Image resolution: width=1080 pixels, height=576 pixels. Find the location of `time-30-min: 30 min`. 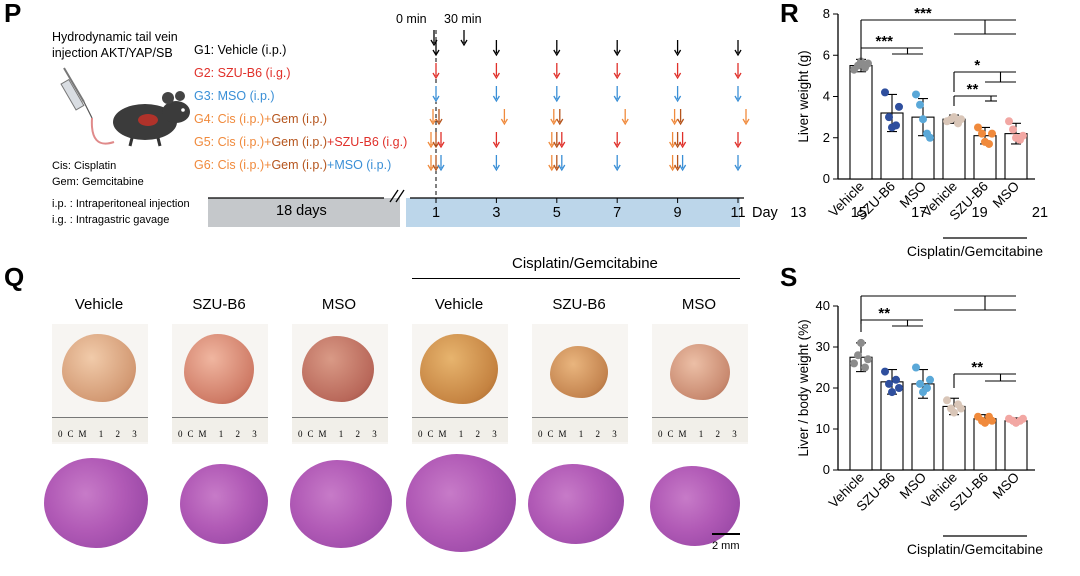

time-30-min: 30 min is located at coordinates (463, 19).